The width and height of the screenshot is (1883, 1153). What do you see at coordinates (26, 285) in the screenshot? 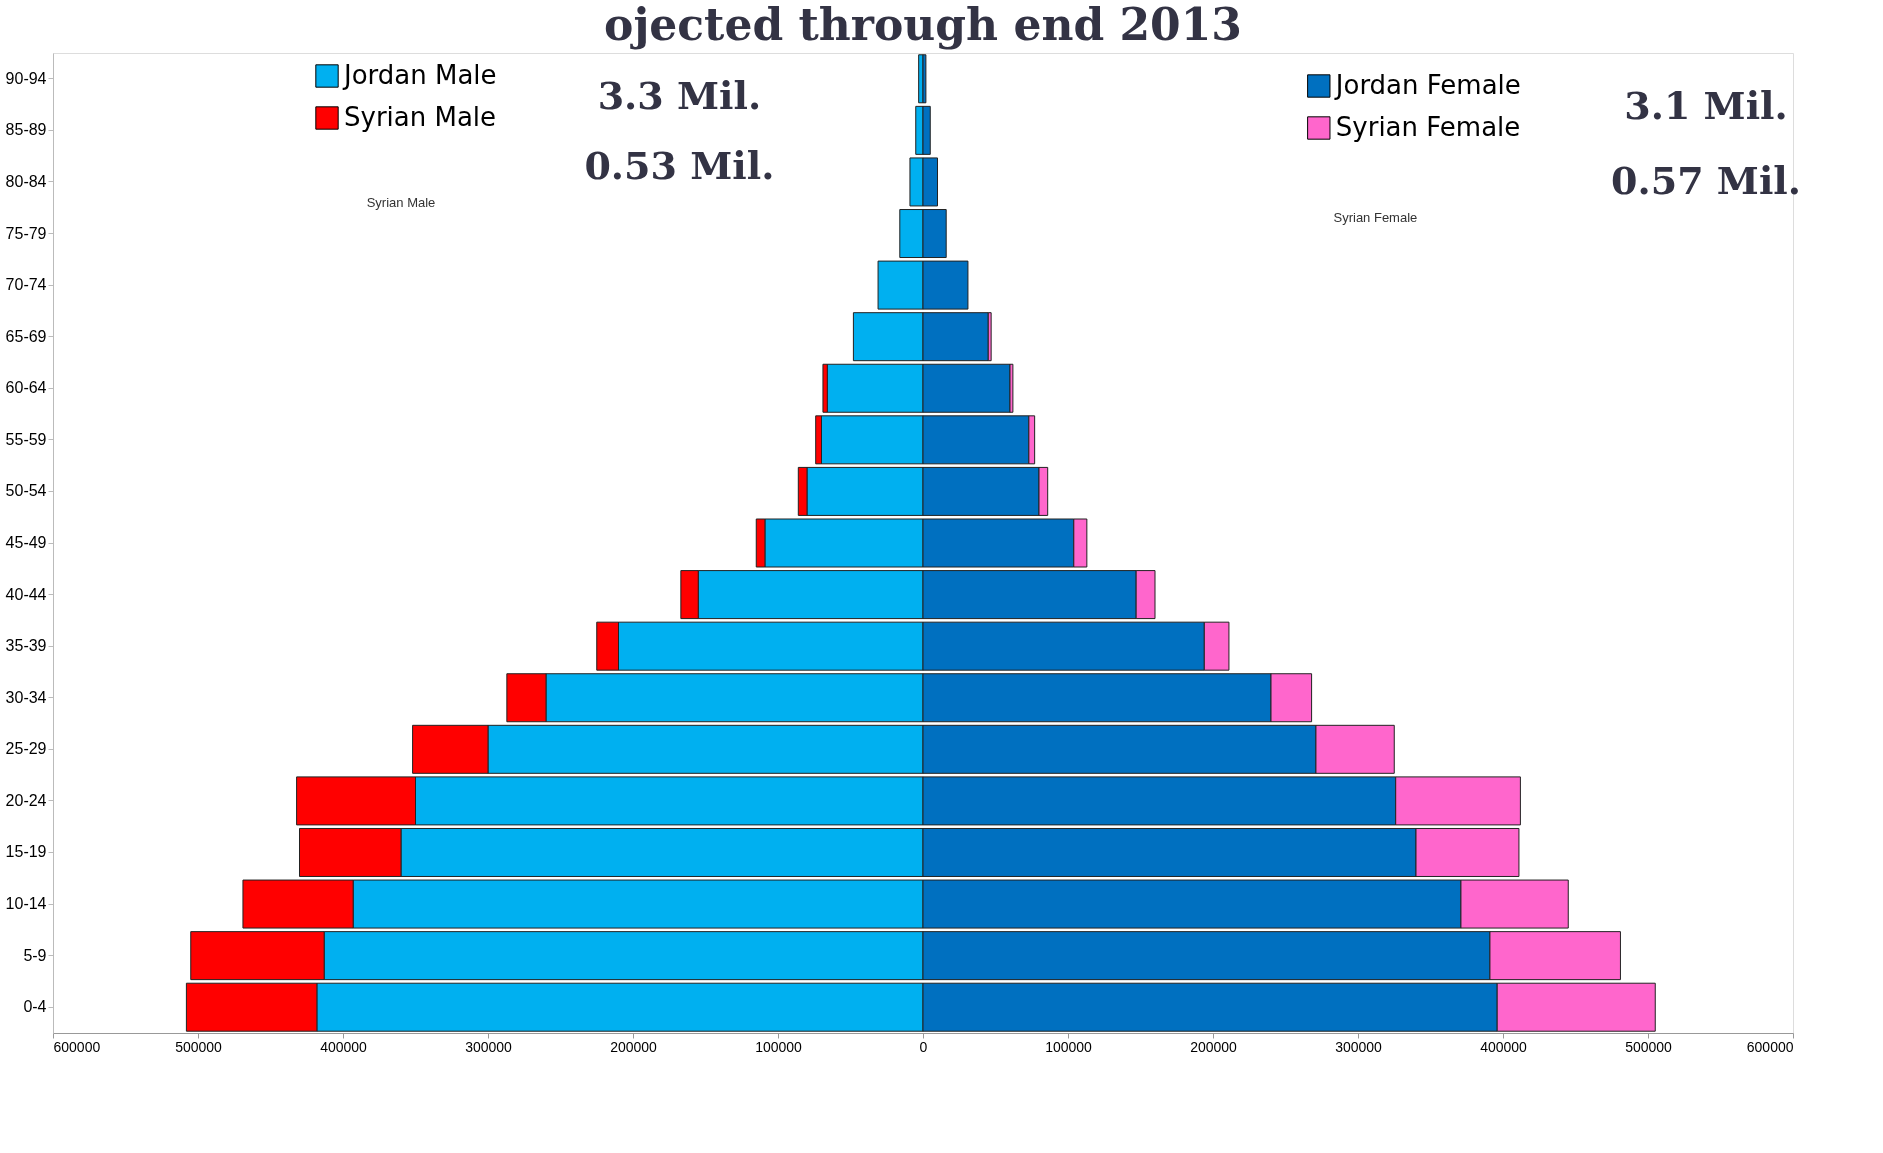
I see `y-tick-label: 70-74` at bounding box center [26, 285].